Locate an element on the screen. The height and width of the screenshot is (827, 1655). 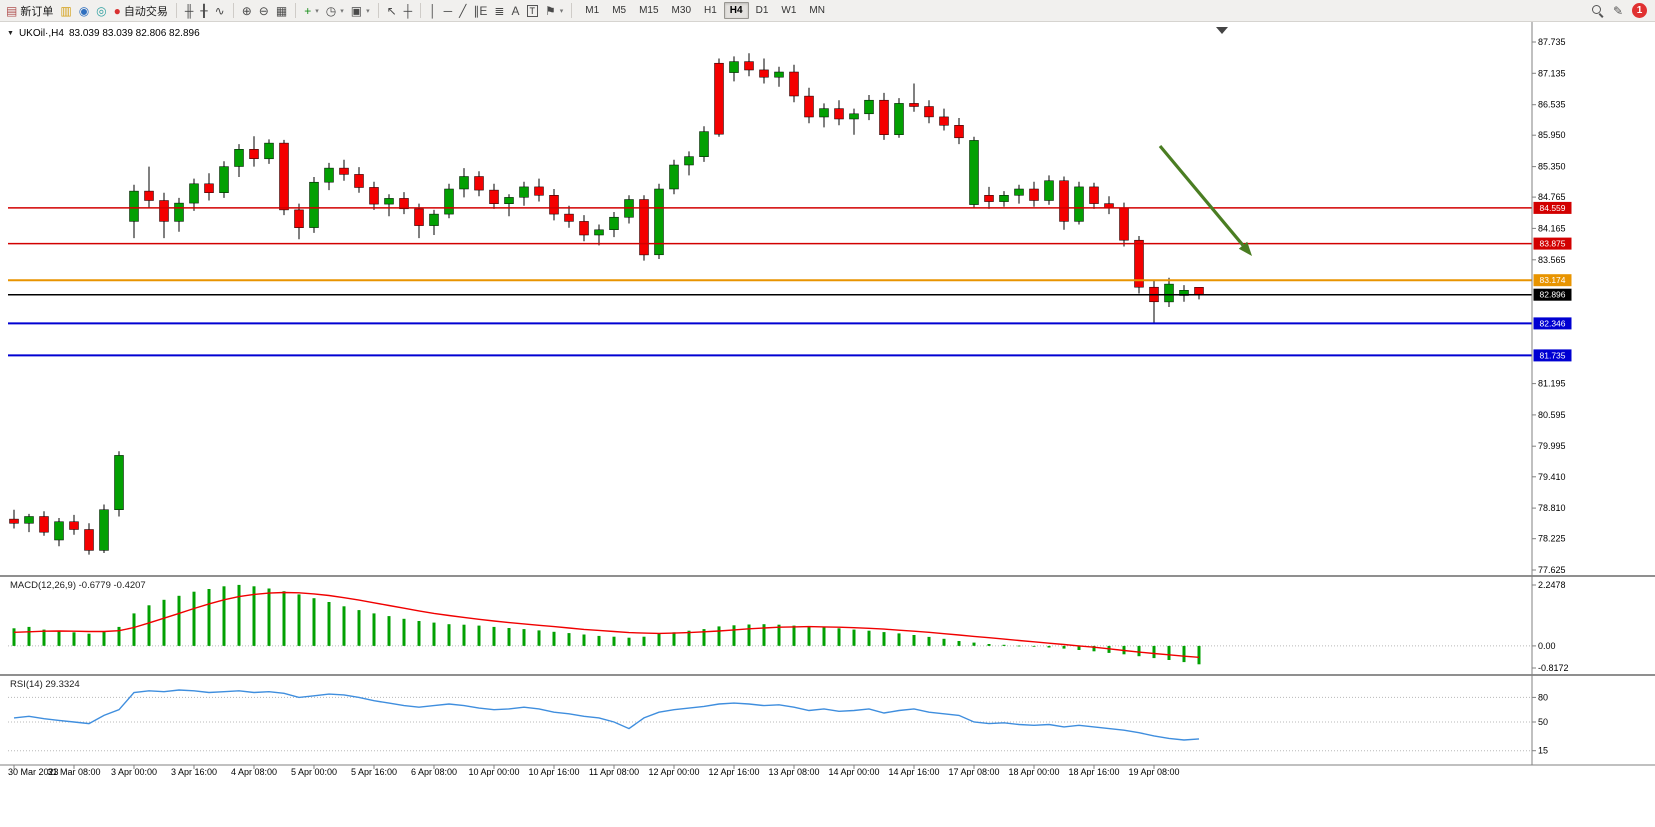
price-scale-label: 79.410 is located at coordinates (1552, 477).